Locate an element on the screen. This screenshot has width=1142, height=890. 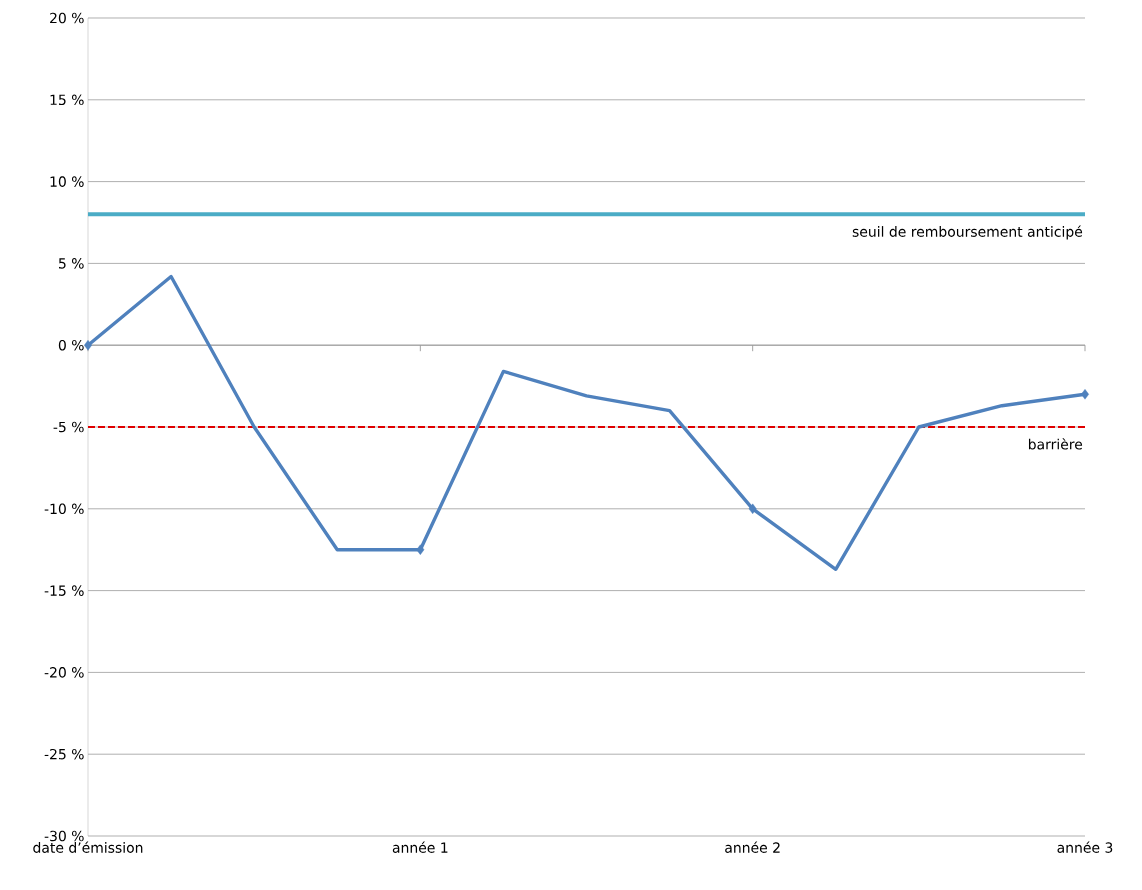
ref-line-label: barrière is located at coordinates (1055, 444).